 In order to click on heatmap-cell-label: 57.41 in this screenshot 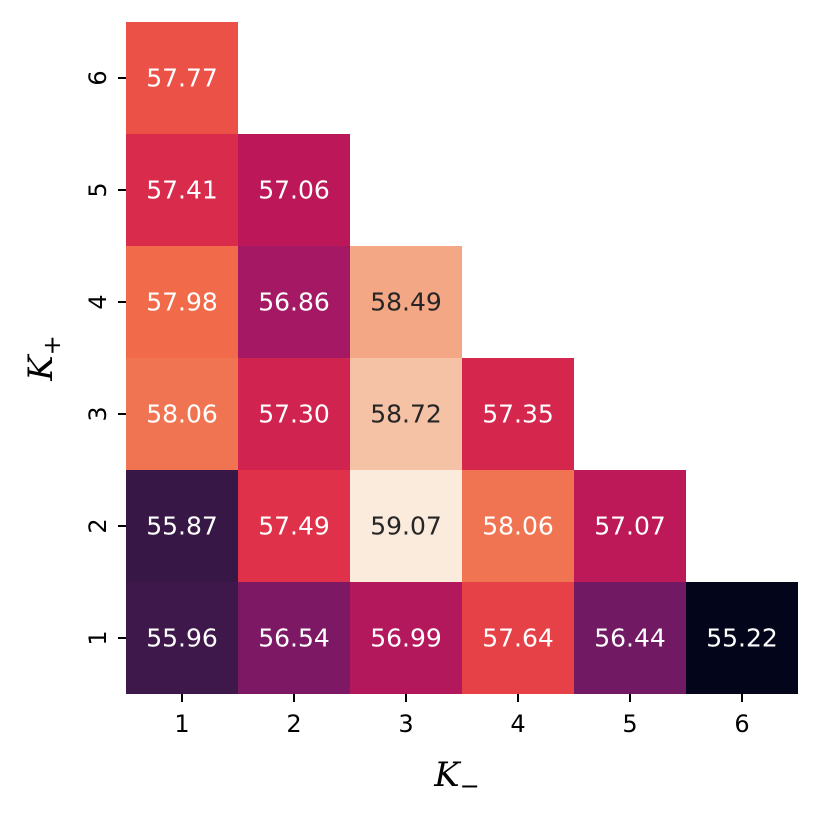, I will do `click(182, 190)`.